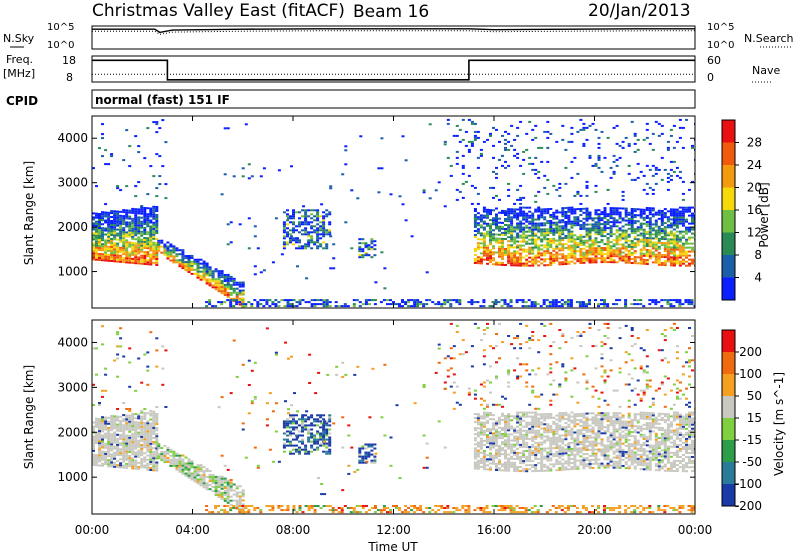 The height and width of the screenshot is (554, 800). Describe the element at coordinates (728, 221) in the screenshot. I see `power-colorbar-segment` at that location.